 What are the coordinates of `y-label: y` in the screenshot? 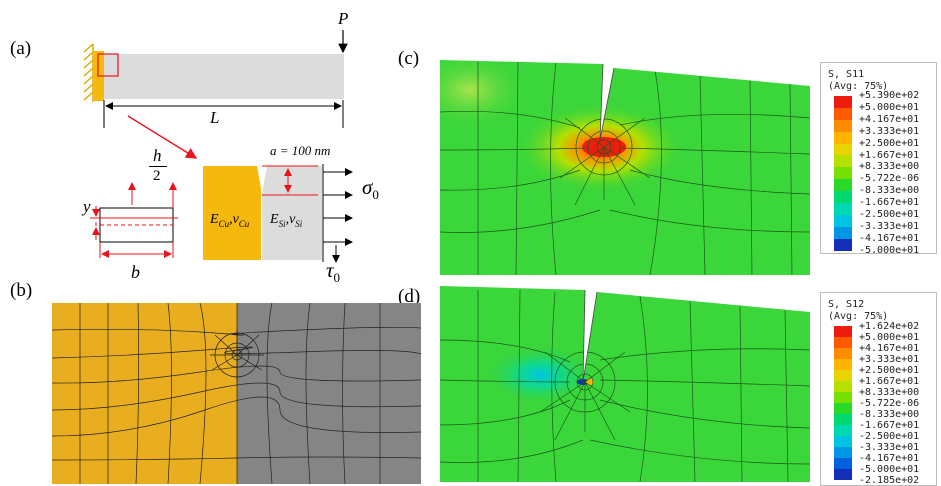 It's located at (87, 206).